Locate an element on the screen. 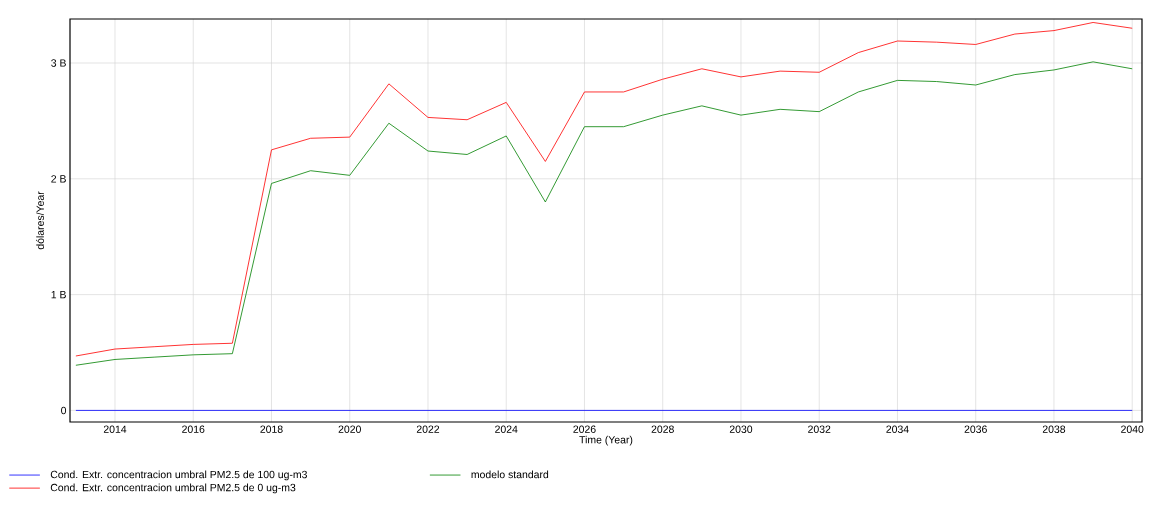 Image resolution: width=1171 pixels, height=520 pixels. x-tick-label: 2032 is located at coordinates (819, 429).